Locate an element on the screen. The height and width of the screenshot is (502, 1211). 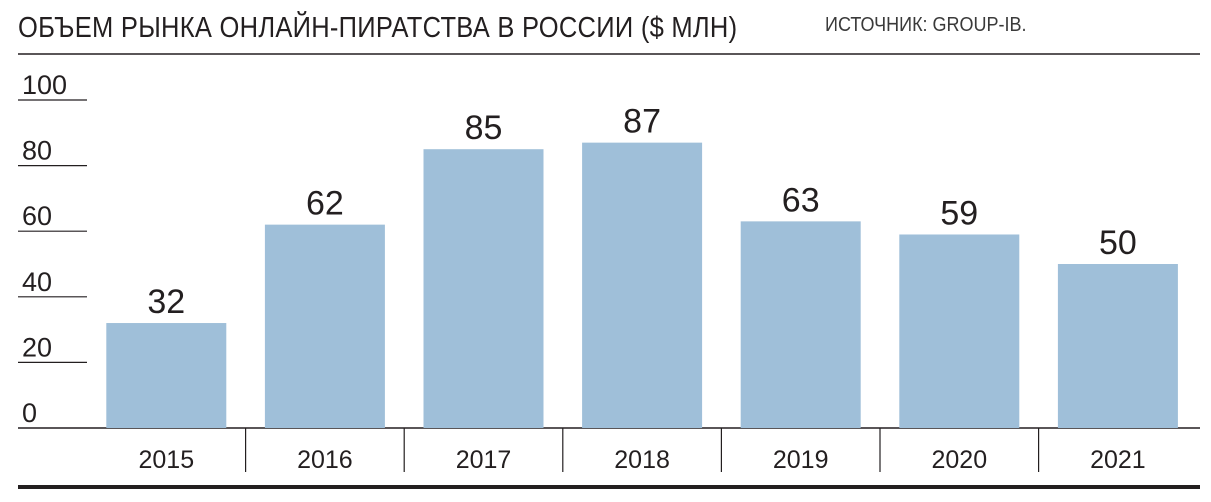
x-axis: 2015 2016 2017 2018 2019 2020 2021 is located at coordinates (642, 451).